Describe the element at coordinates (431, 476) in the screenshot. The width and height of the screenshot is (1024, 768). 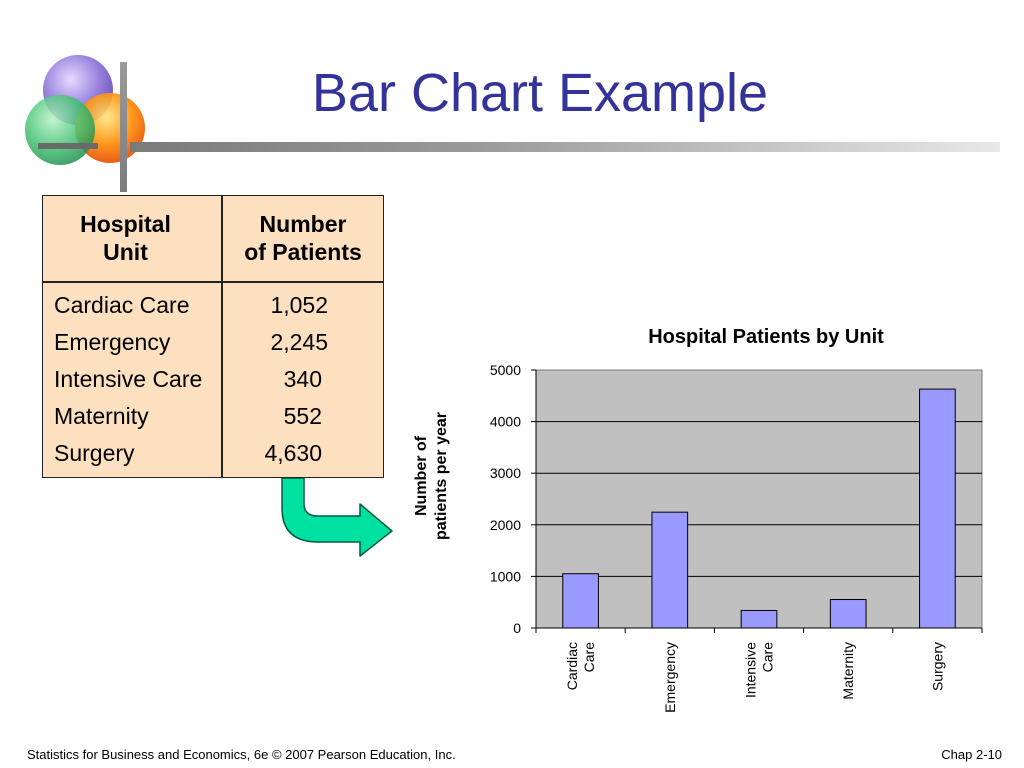
I see `y-axis-label: Number of patients per year` at that location.